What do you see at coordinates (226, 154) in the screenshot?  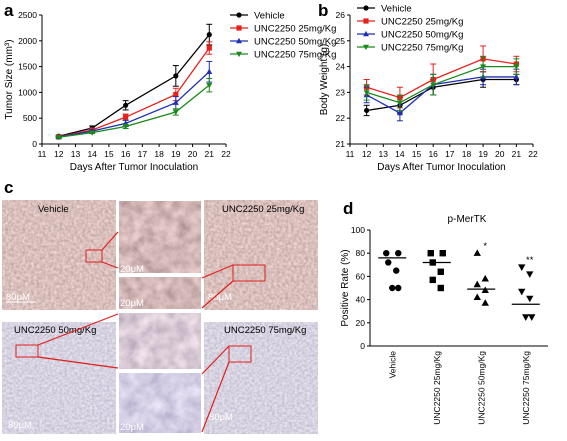 I see `x-tick-label: 22` at bounding box center [226, 154].